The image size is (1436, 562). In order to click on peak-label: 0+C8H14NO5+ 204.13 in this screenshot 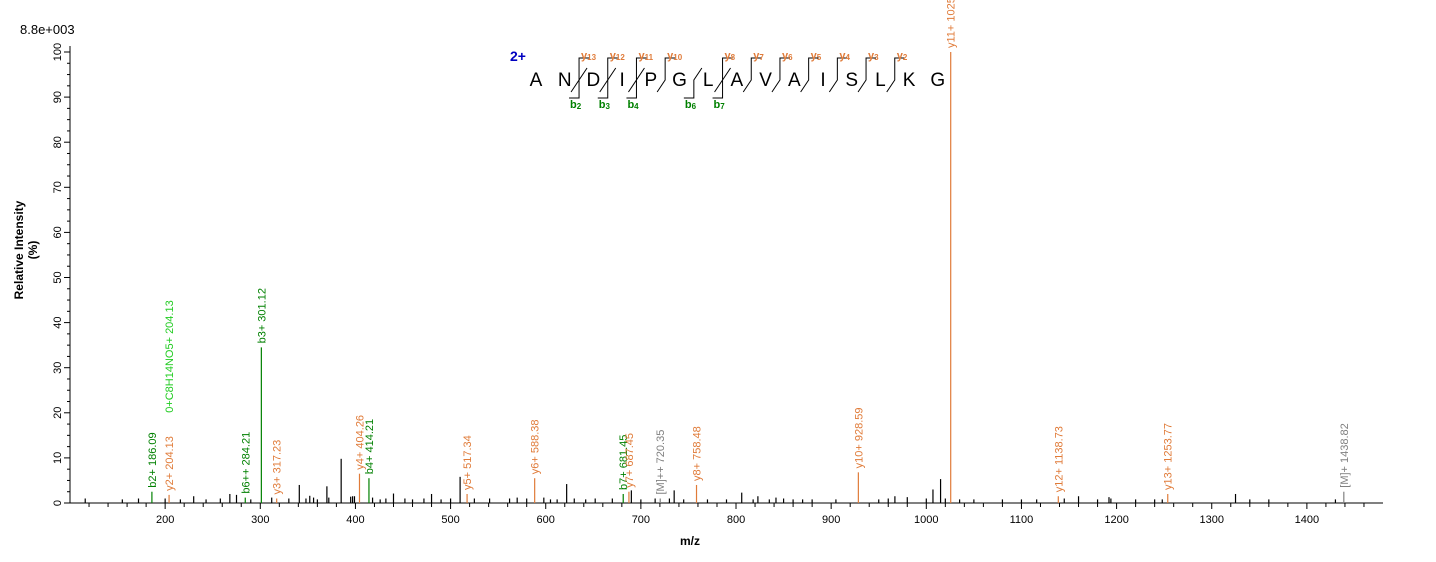, I will do `click(170, 356)`.